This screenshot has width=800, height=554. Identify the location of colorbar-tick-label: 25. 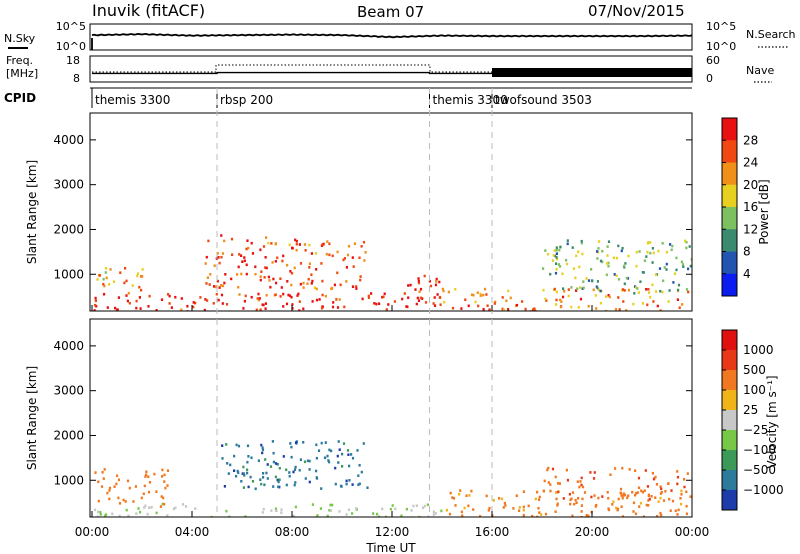
(750, 410).